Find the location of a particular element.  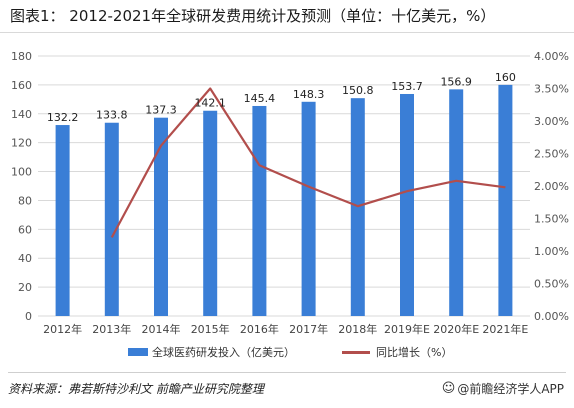

data-label: 150.8 is located at coordinates (358, 90).